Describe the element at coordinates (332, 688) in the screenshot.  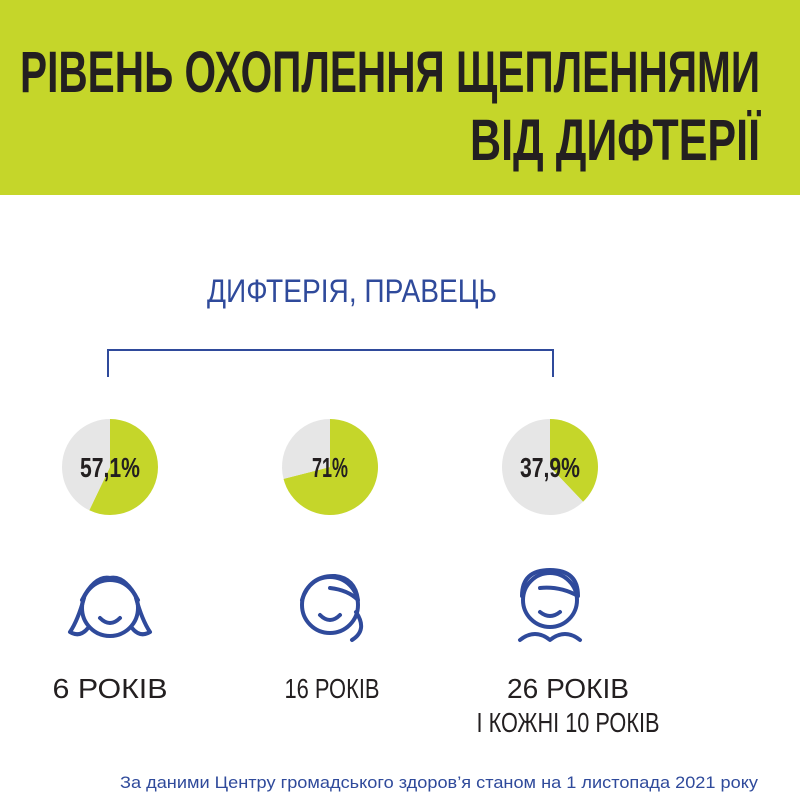
I see `age-caption: 16 РОКІВ` at that location.